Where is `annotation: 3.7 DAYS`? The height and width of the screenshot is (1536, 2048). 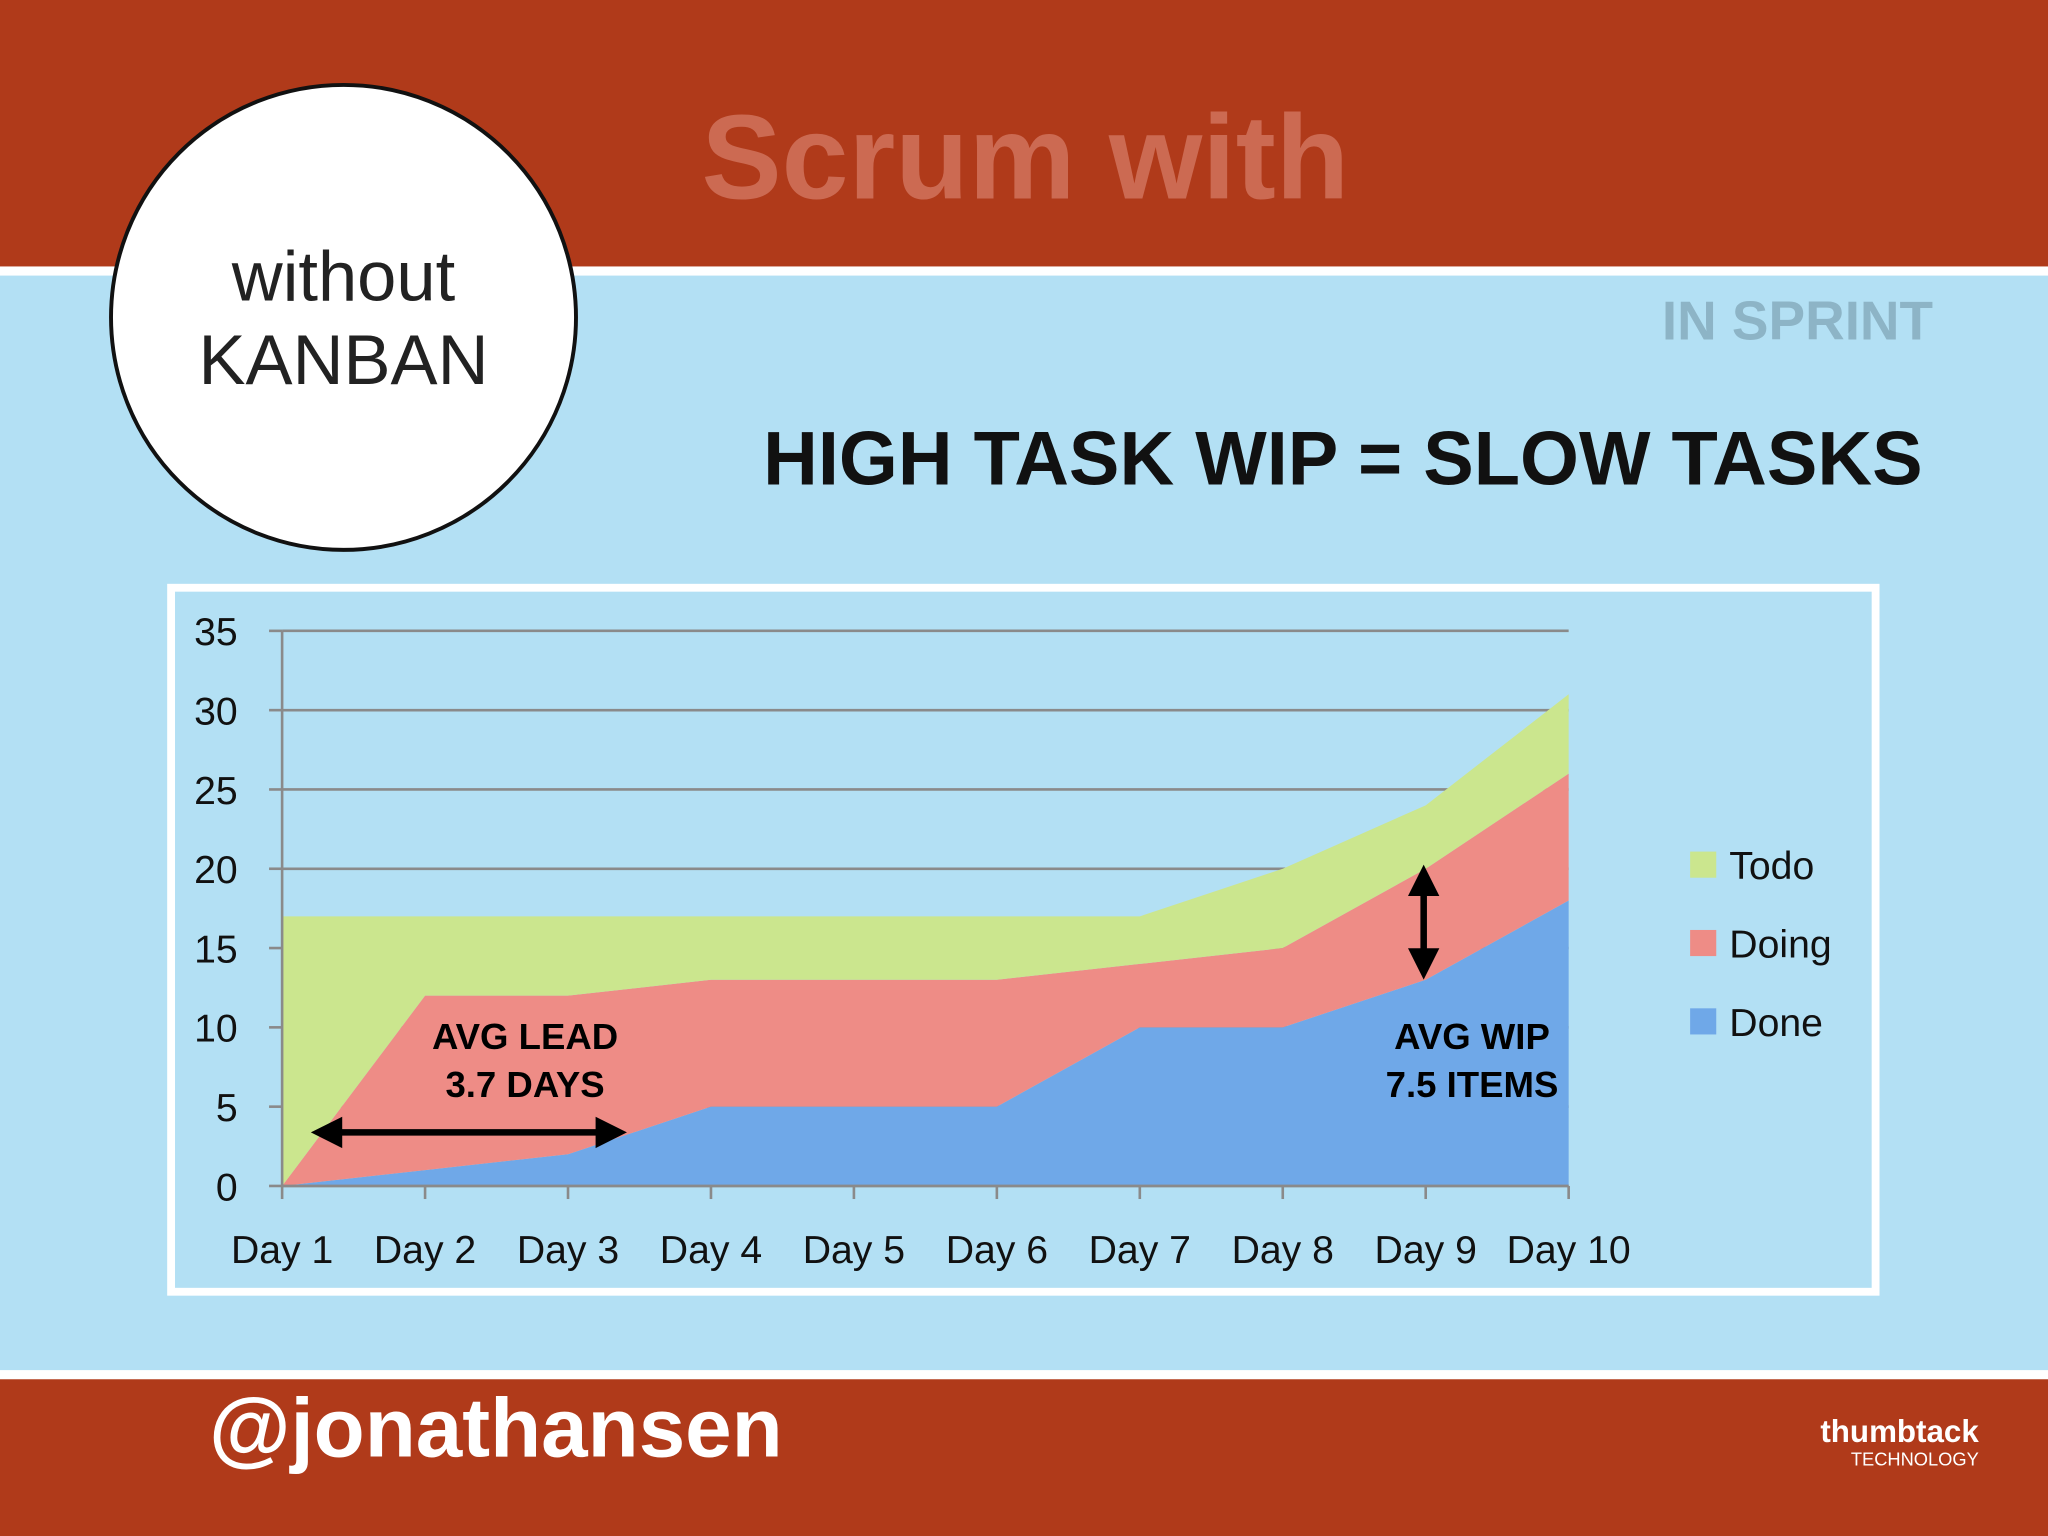 annotation: 3.7 DAYS is located at coordinates (524, 1084).